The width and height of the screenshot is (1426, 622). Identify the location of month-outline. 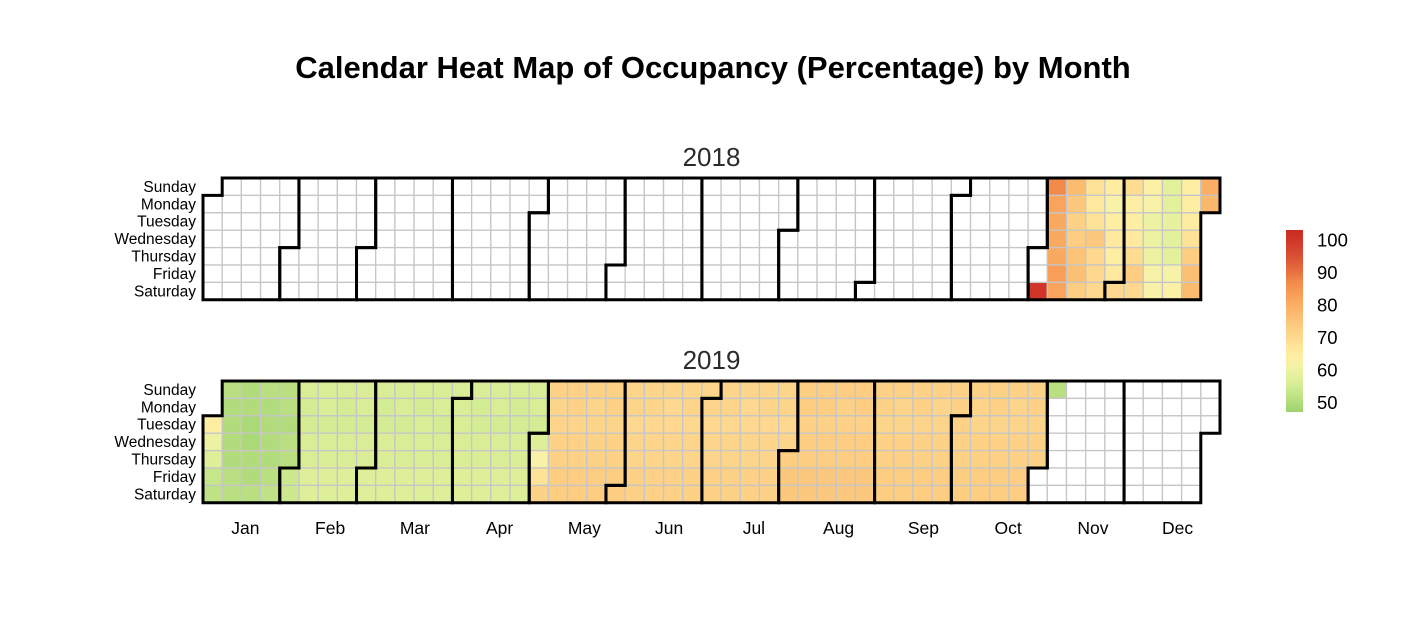
(1172, 442).